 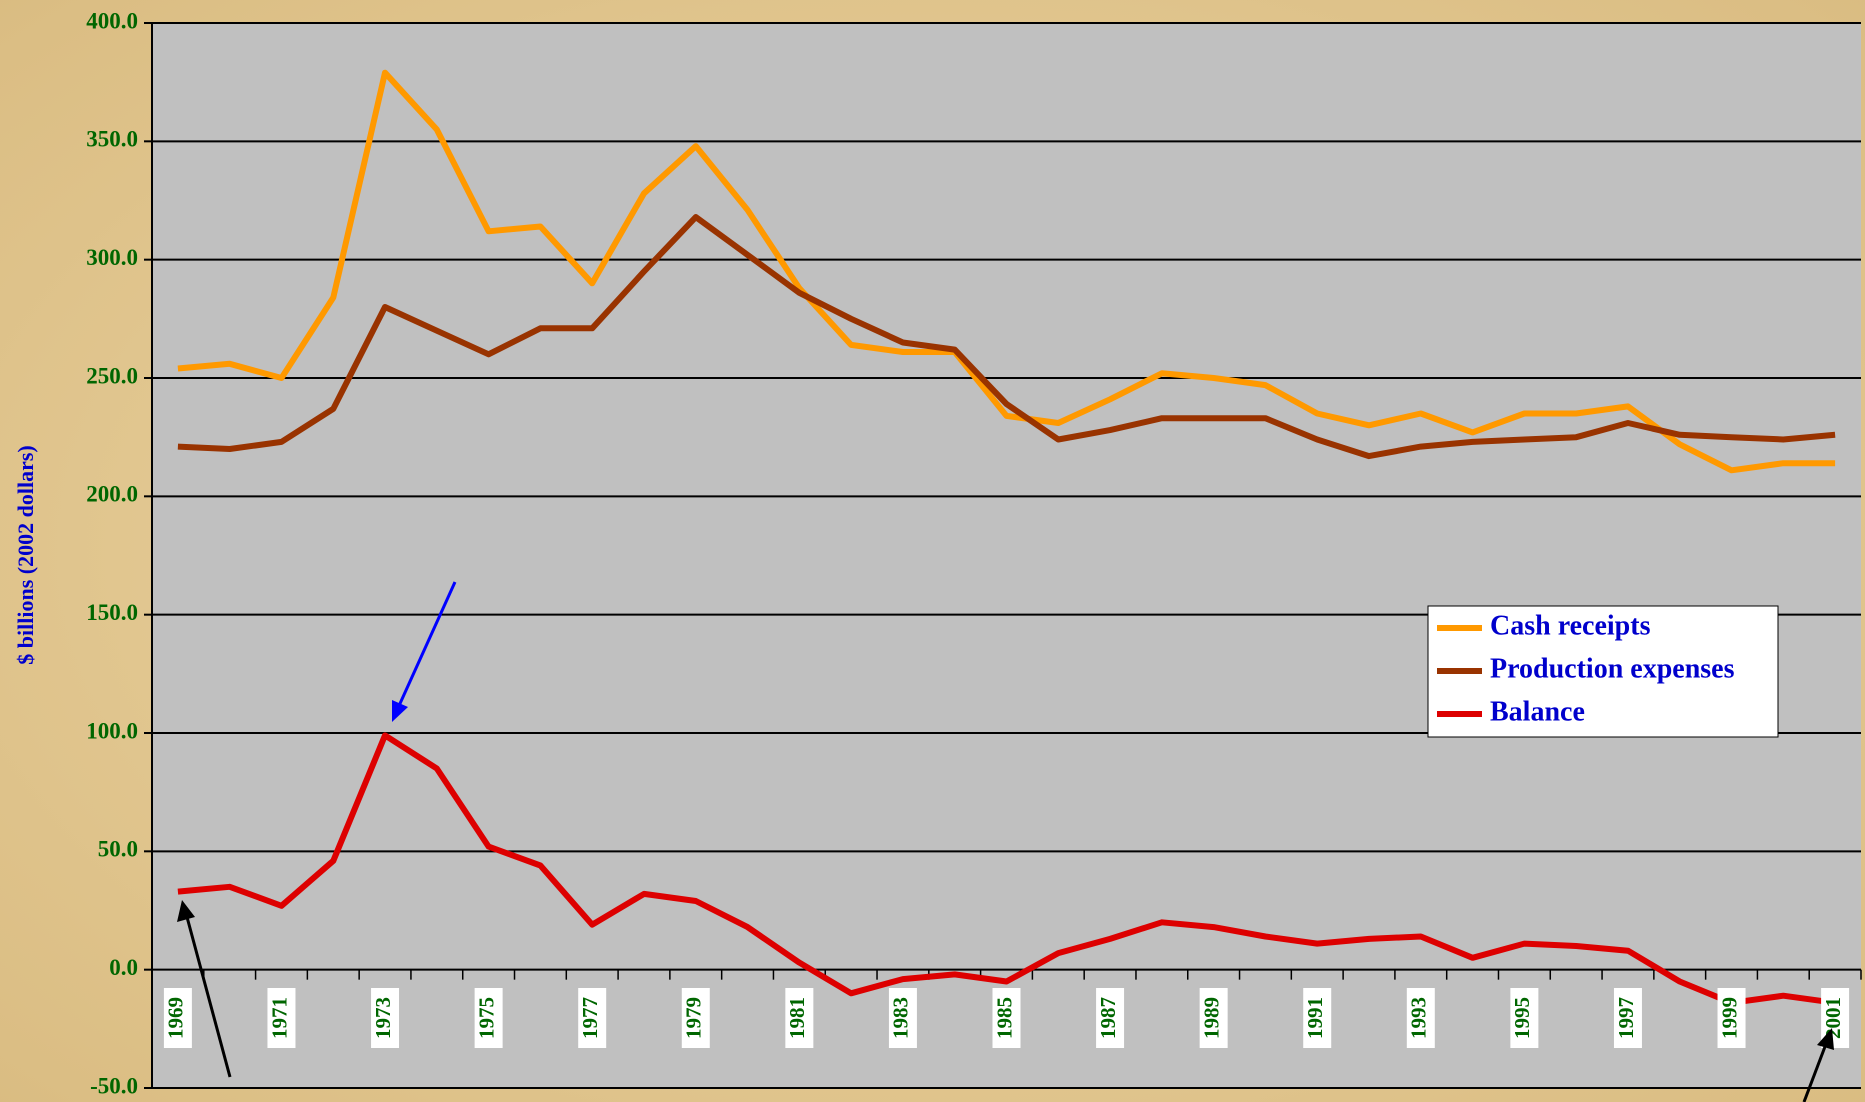 I want to click on x-tick-label: 1989, so click(x=1211, y=1018).